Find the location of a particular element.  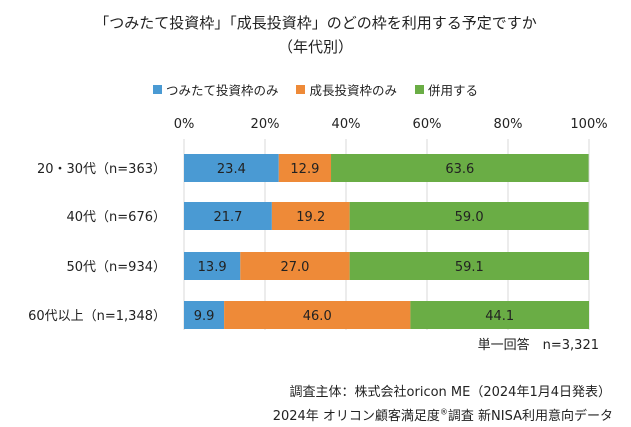

x-tick-label: 100% is located at coordinates (588, 124).